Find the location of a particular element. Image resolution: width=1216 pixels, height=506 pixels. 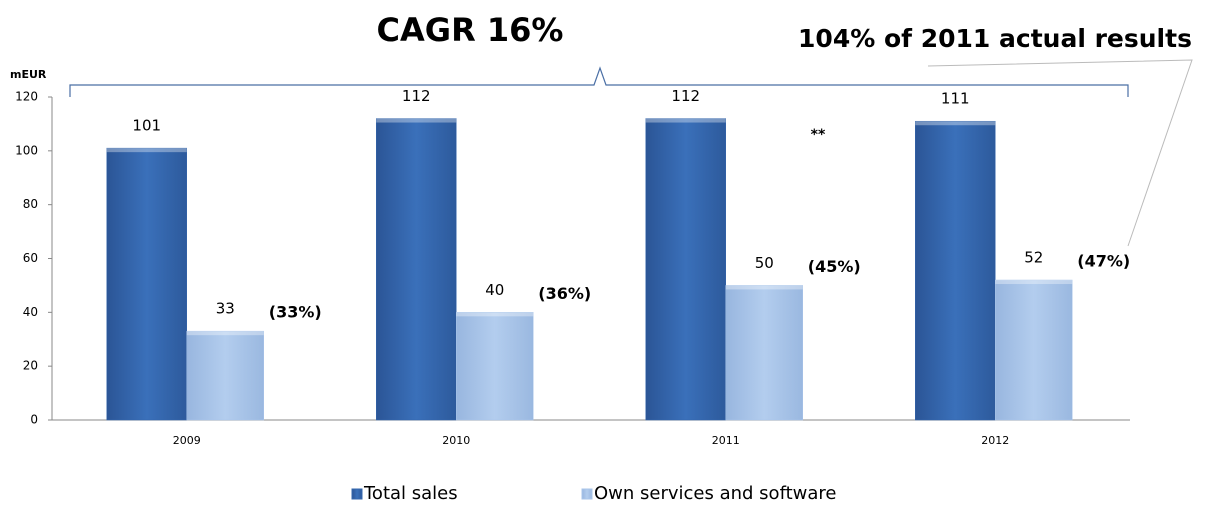

y-tick-label: 120 is located at coordinates (26, 97).